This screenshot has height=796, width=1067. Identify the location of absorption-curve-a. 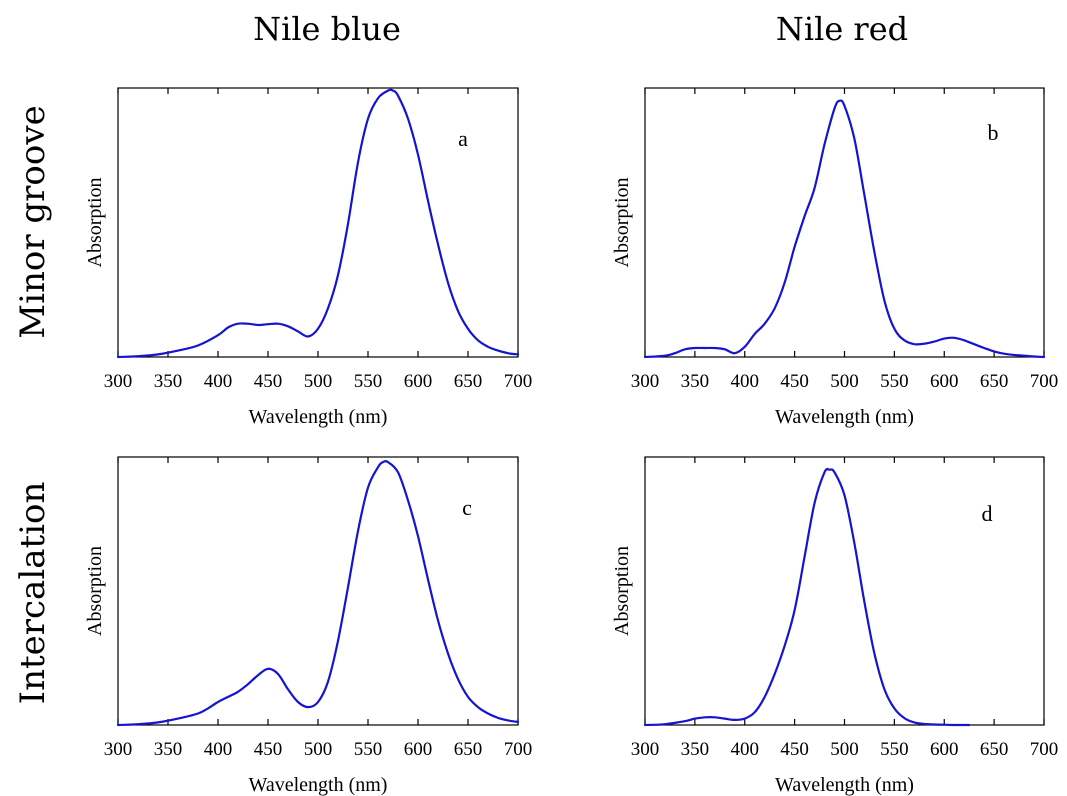
(318, 223).